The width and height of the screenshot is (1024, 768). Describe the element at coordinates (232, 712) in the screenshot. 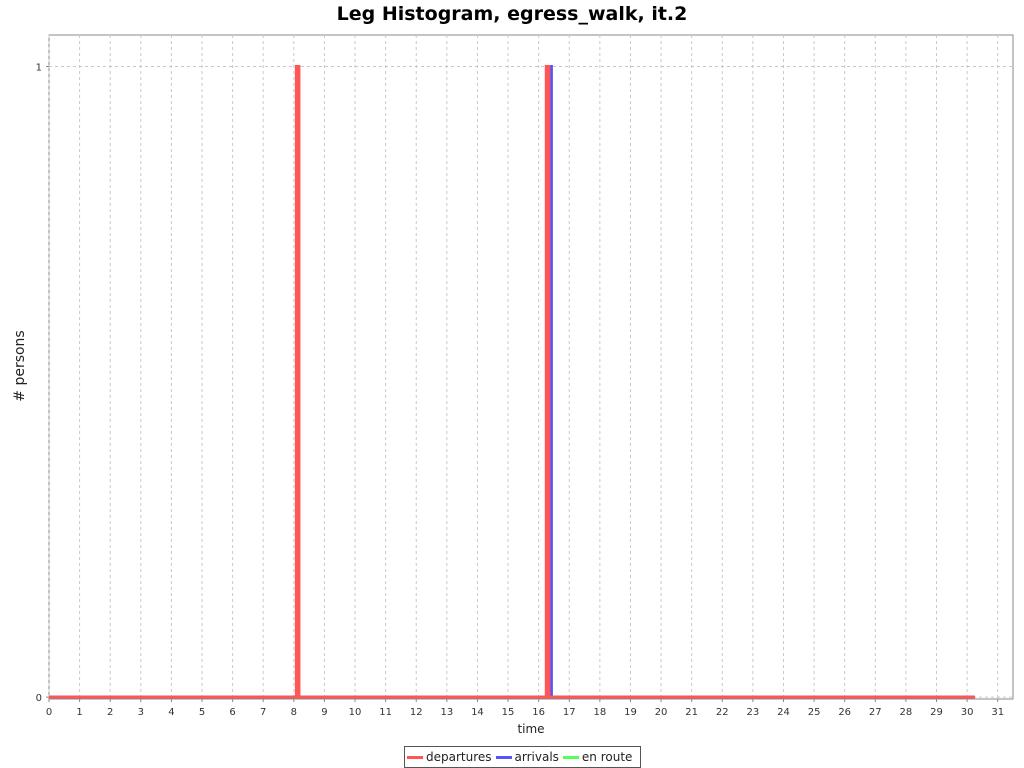

I see `x-tick-label: 6` at that location.